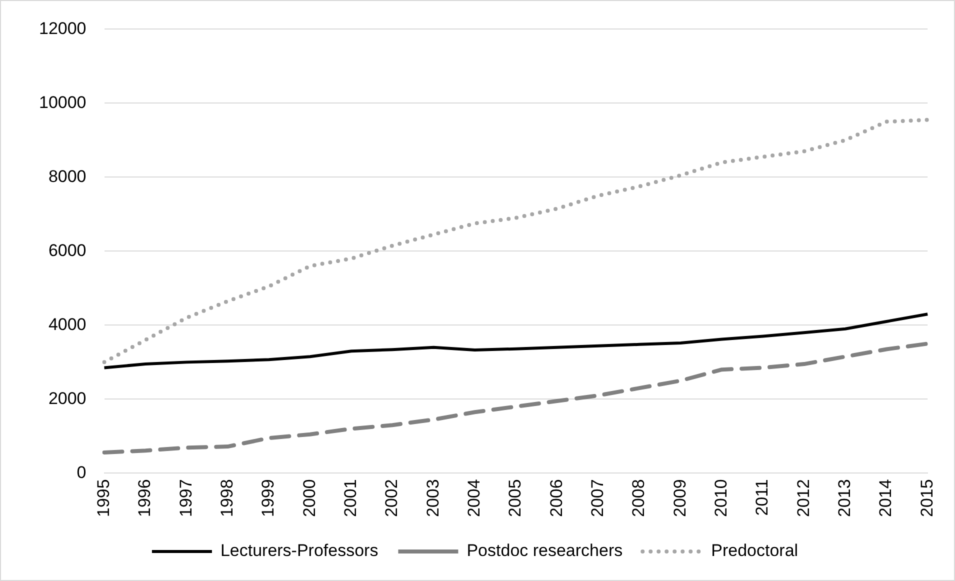 The width and height of the screenshot is (955, 581). What do you see at coordinates (638, 498) in the screenshot?
I see `x-tick-label: 2008` at bounding box center [638, 498].